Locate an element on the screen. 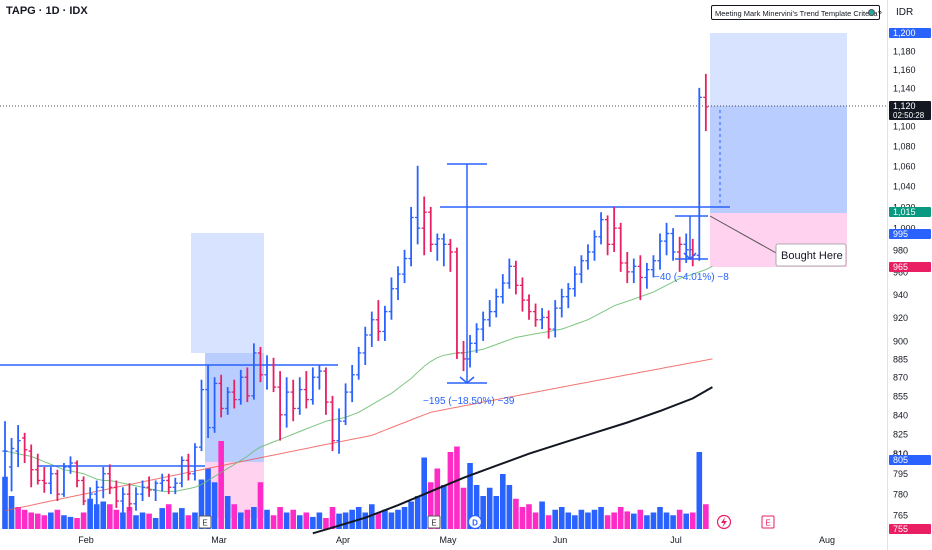  currency-label: IDR is located at coordinates (905, 12).